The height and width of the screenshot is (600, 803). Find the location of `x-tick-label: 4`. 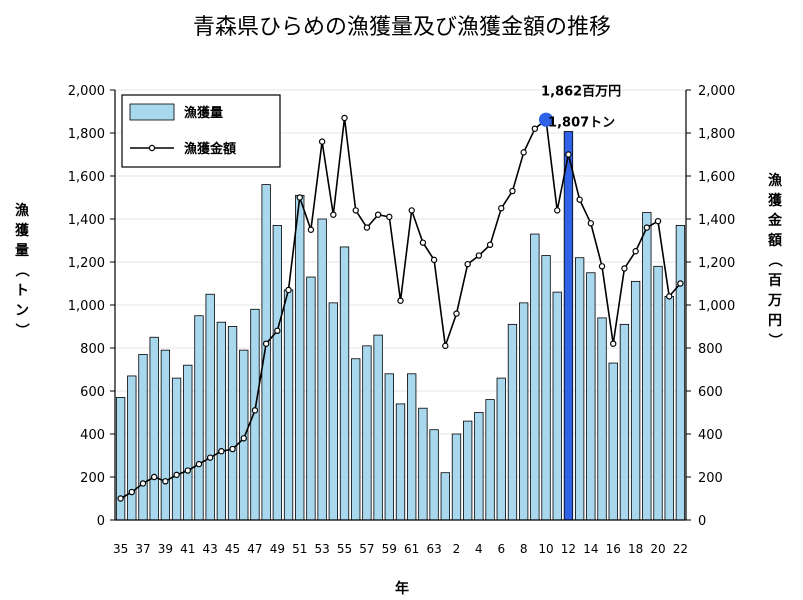

x-tick-label: 4 is located at coordinates (479, 549).